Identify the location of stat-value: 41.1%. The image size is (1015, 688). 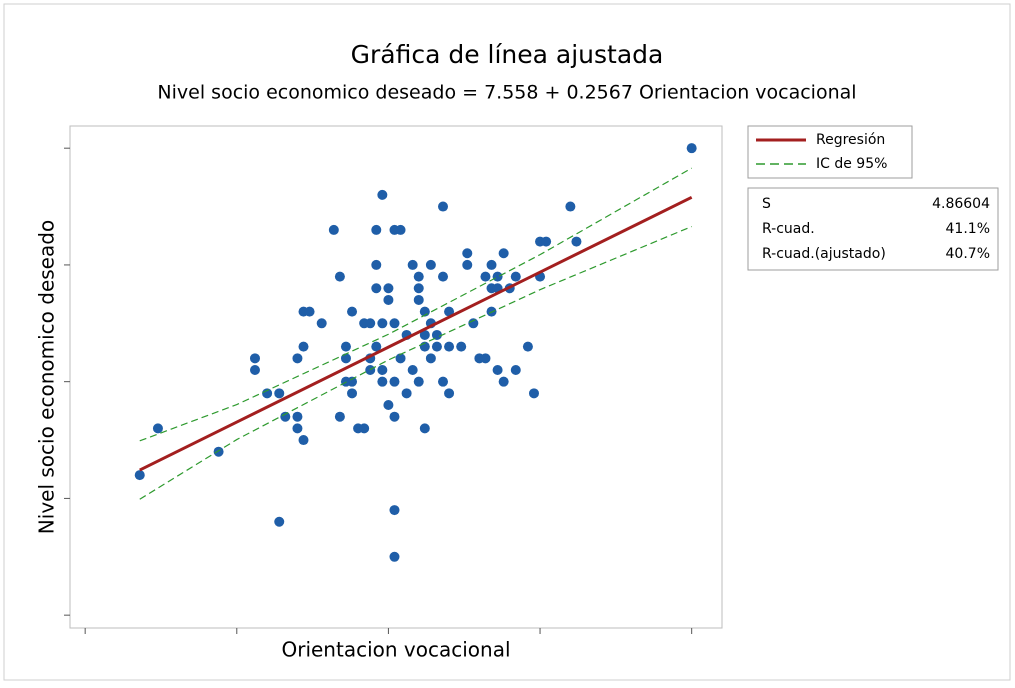
(968, 229).